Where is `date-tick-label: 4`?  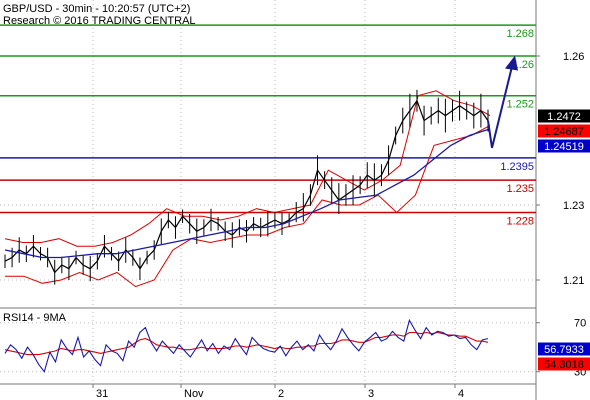 date-tick-label: 4 is located at coordinates (461, 394).